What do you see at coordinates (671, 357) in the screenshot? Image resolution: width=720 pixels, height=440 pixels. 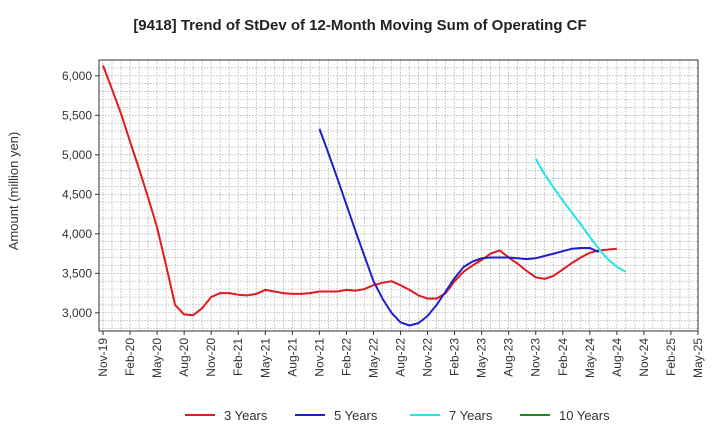 I see `x-tick-label: Feb-25` at bounding box center [671, 357].